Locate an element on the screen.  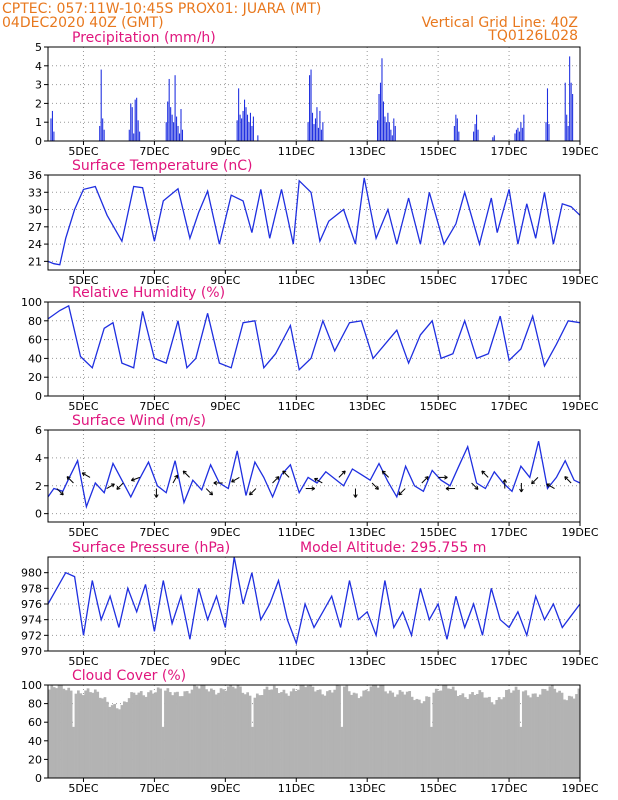
temperature-line is located at coordinates (314, 221).